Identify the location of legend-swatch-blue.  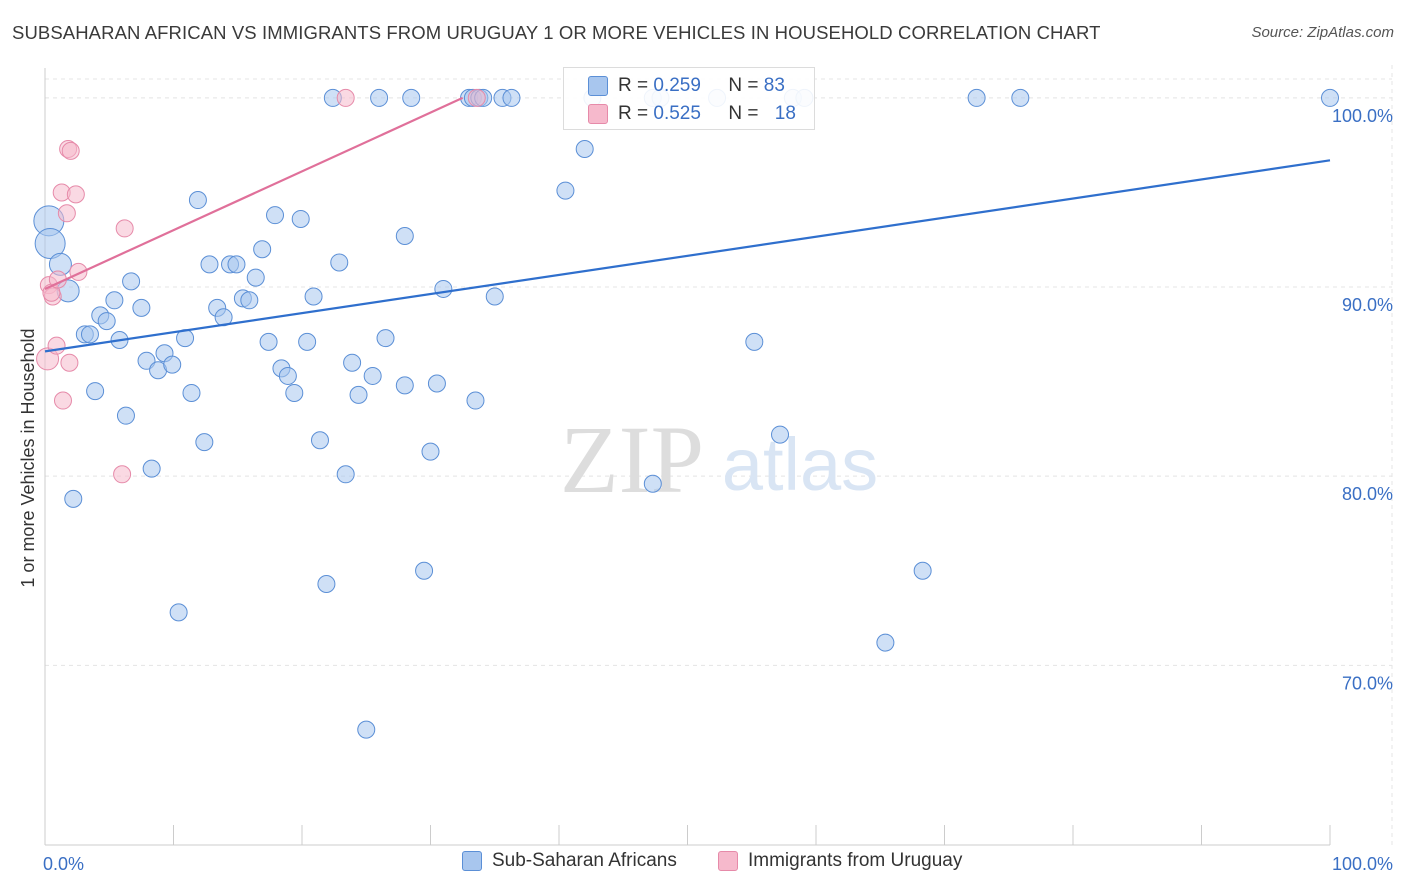
(472, 861).